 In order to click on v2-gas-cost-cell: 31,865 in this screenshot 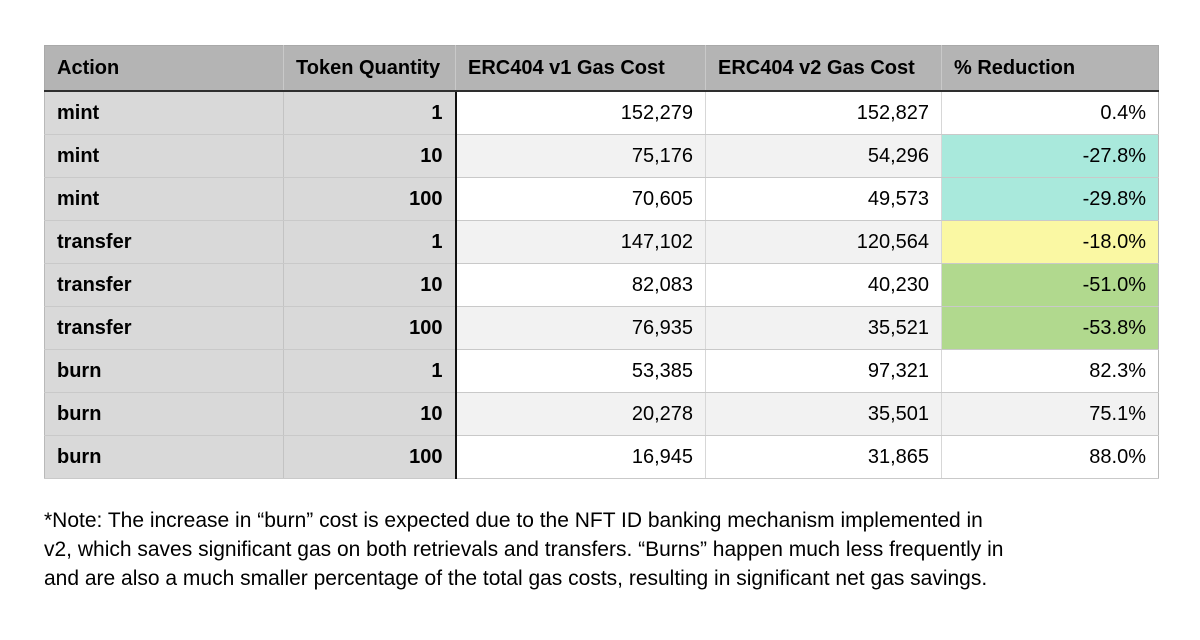, I will do `click(823, 457)`.